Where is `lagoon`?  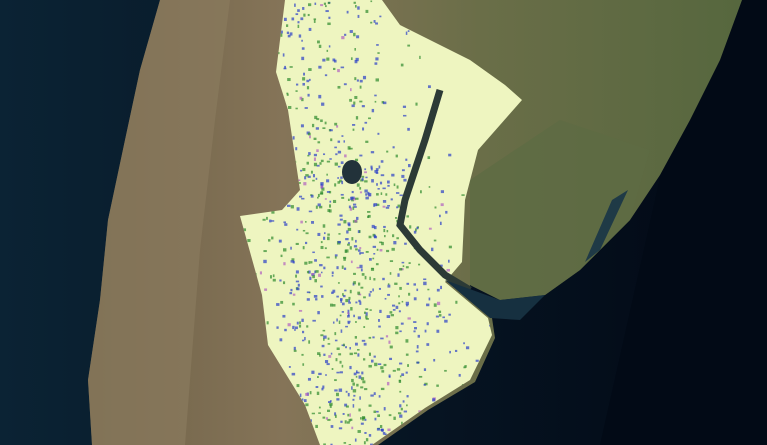 lagoon is located at coordinates (606, 226).